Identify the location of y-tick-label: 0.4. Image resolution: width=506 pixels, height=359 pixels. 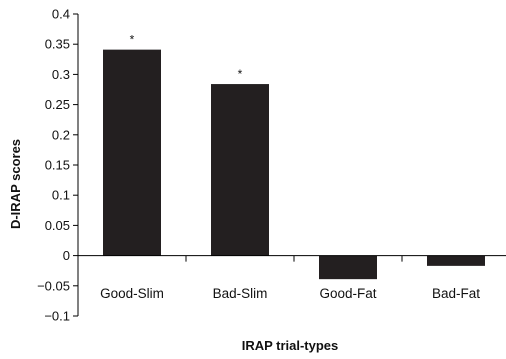
(61, 14).